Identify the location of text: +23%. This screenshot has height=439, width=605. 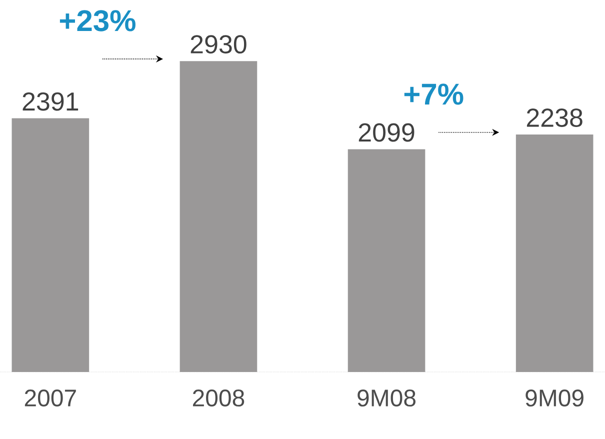
(98, 21).